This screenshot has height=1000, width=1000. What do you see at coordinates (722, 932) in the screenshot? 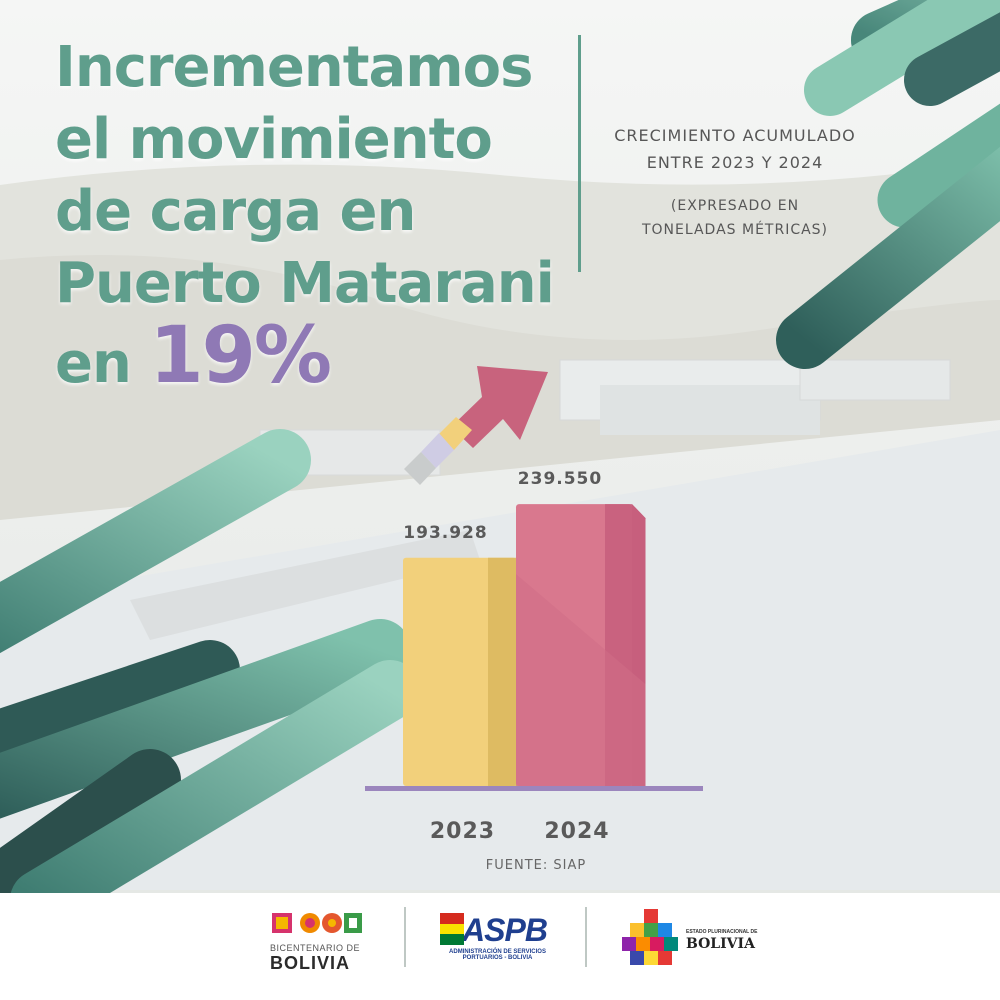
I see `estado-line-1: ESTADO PLURINACIONAL DE` at bounding box center [722, 932].